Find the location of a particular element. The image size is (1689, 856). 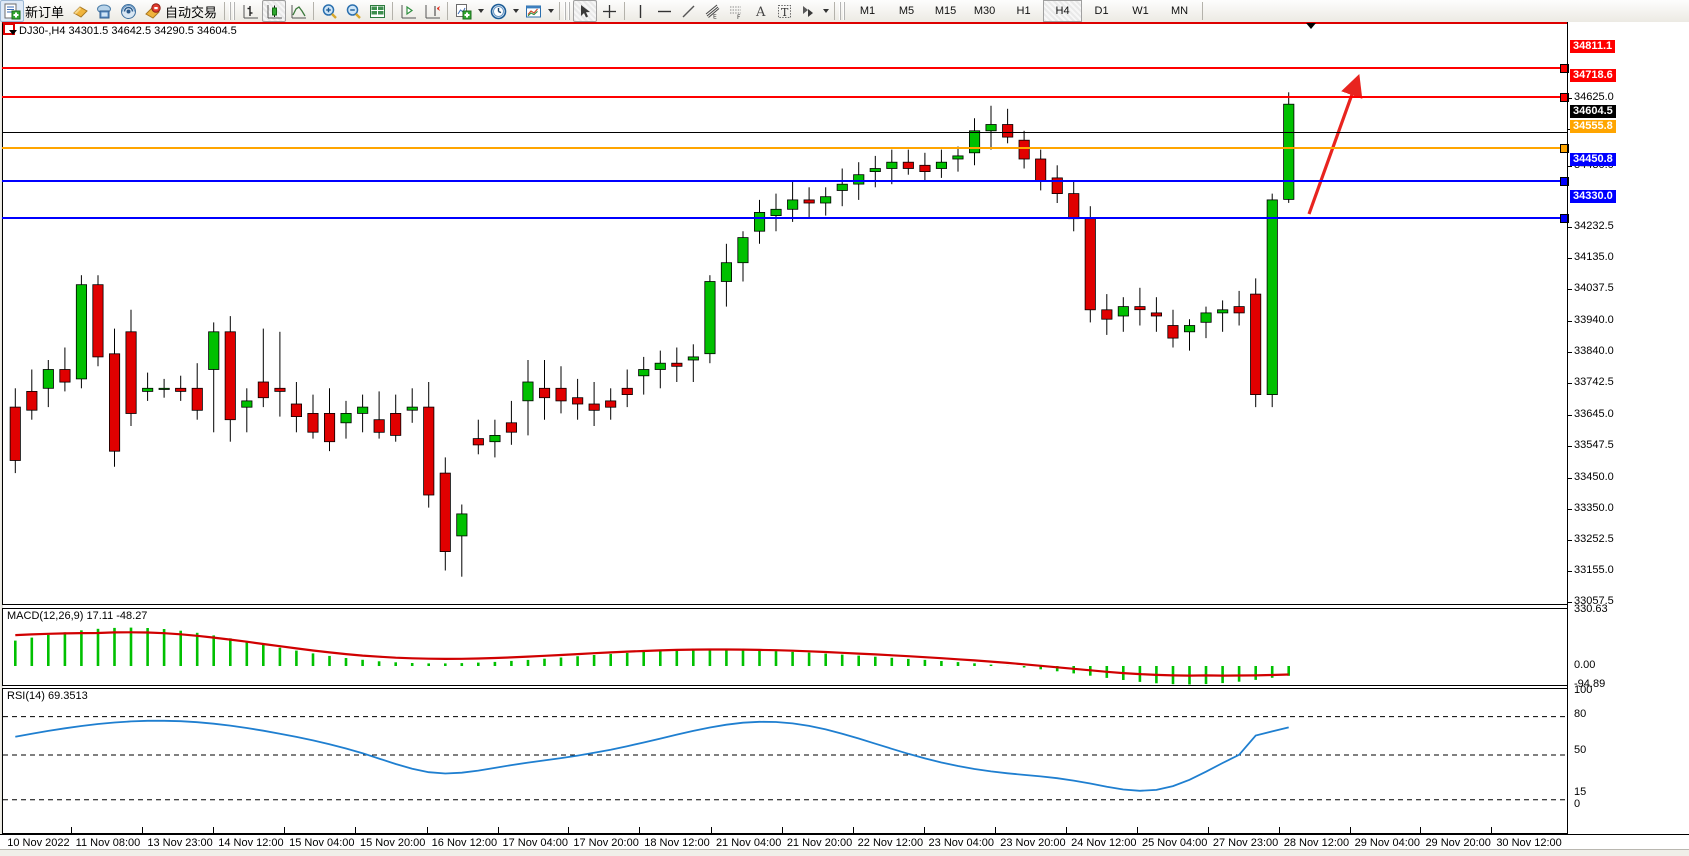

time-axis-label: 23 Nov 20:00 is located at coordinates (1033, 843).